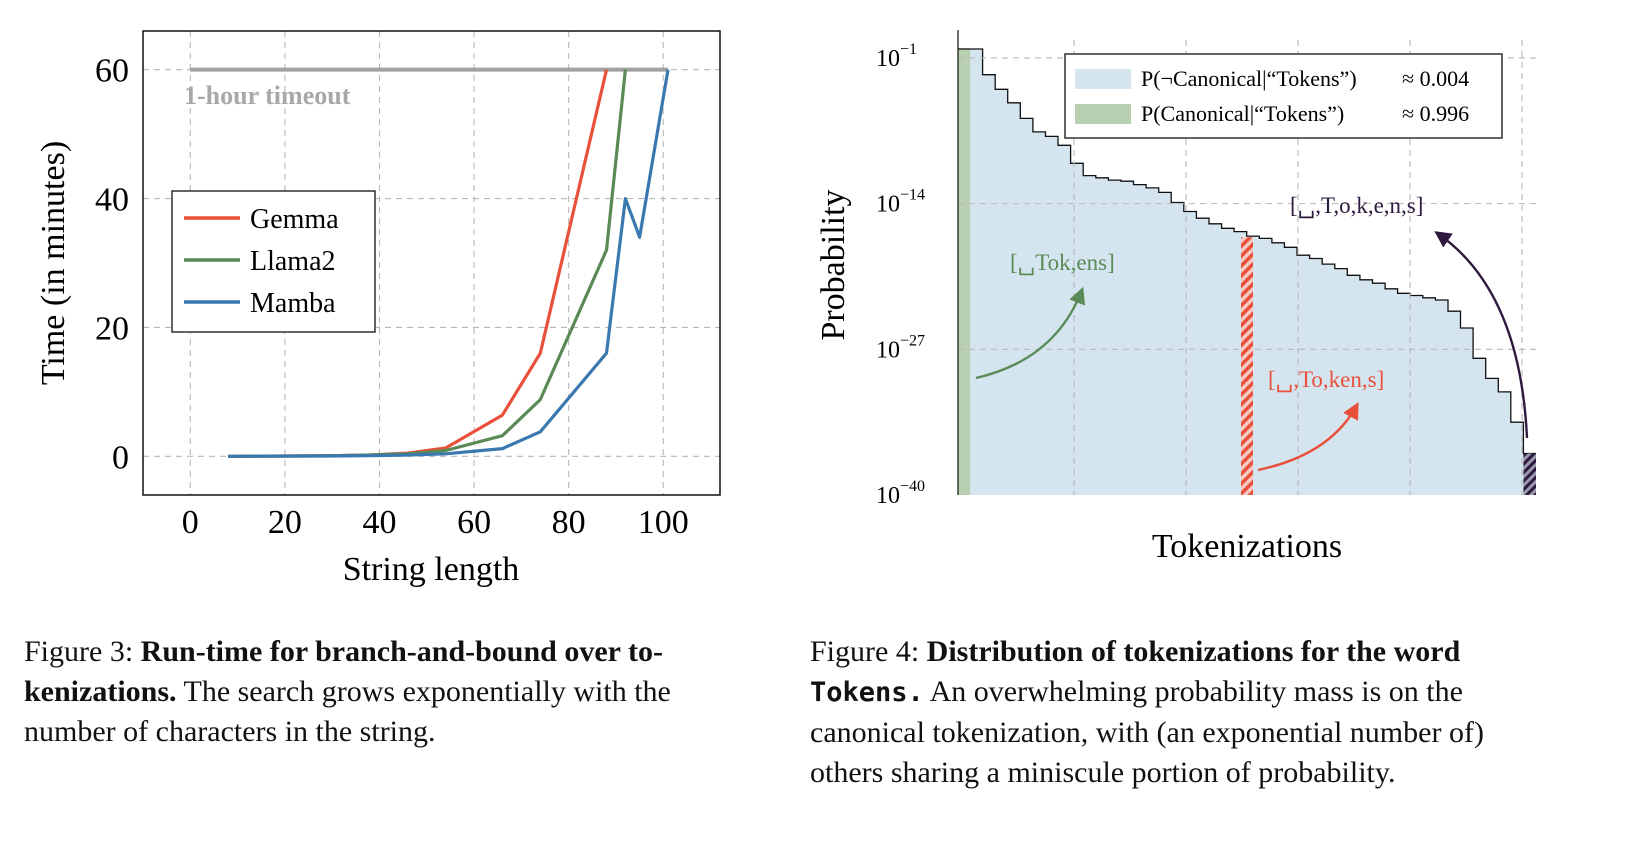 This screenshot has width=1636, height=858. I want to click on fig4-canonical-bar, so click(964, 272).